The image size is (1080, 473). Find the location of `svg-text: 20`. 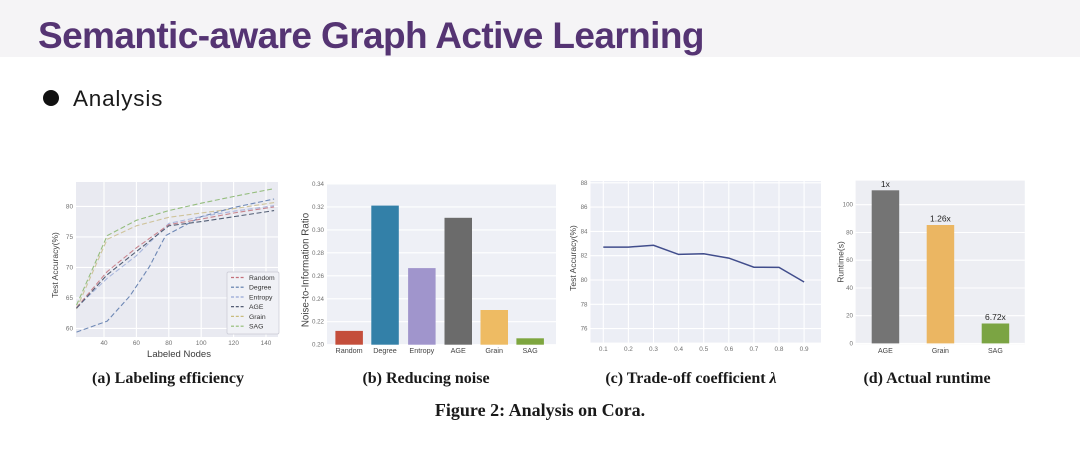

svg-text: 20 is located at coordinates (849, 316).